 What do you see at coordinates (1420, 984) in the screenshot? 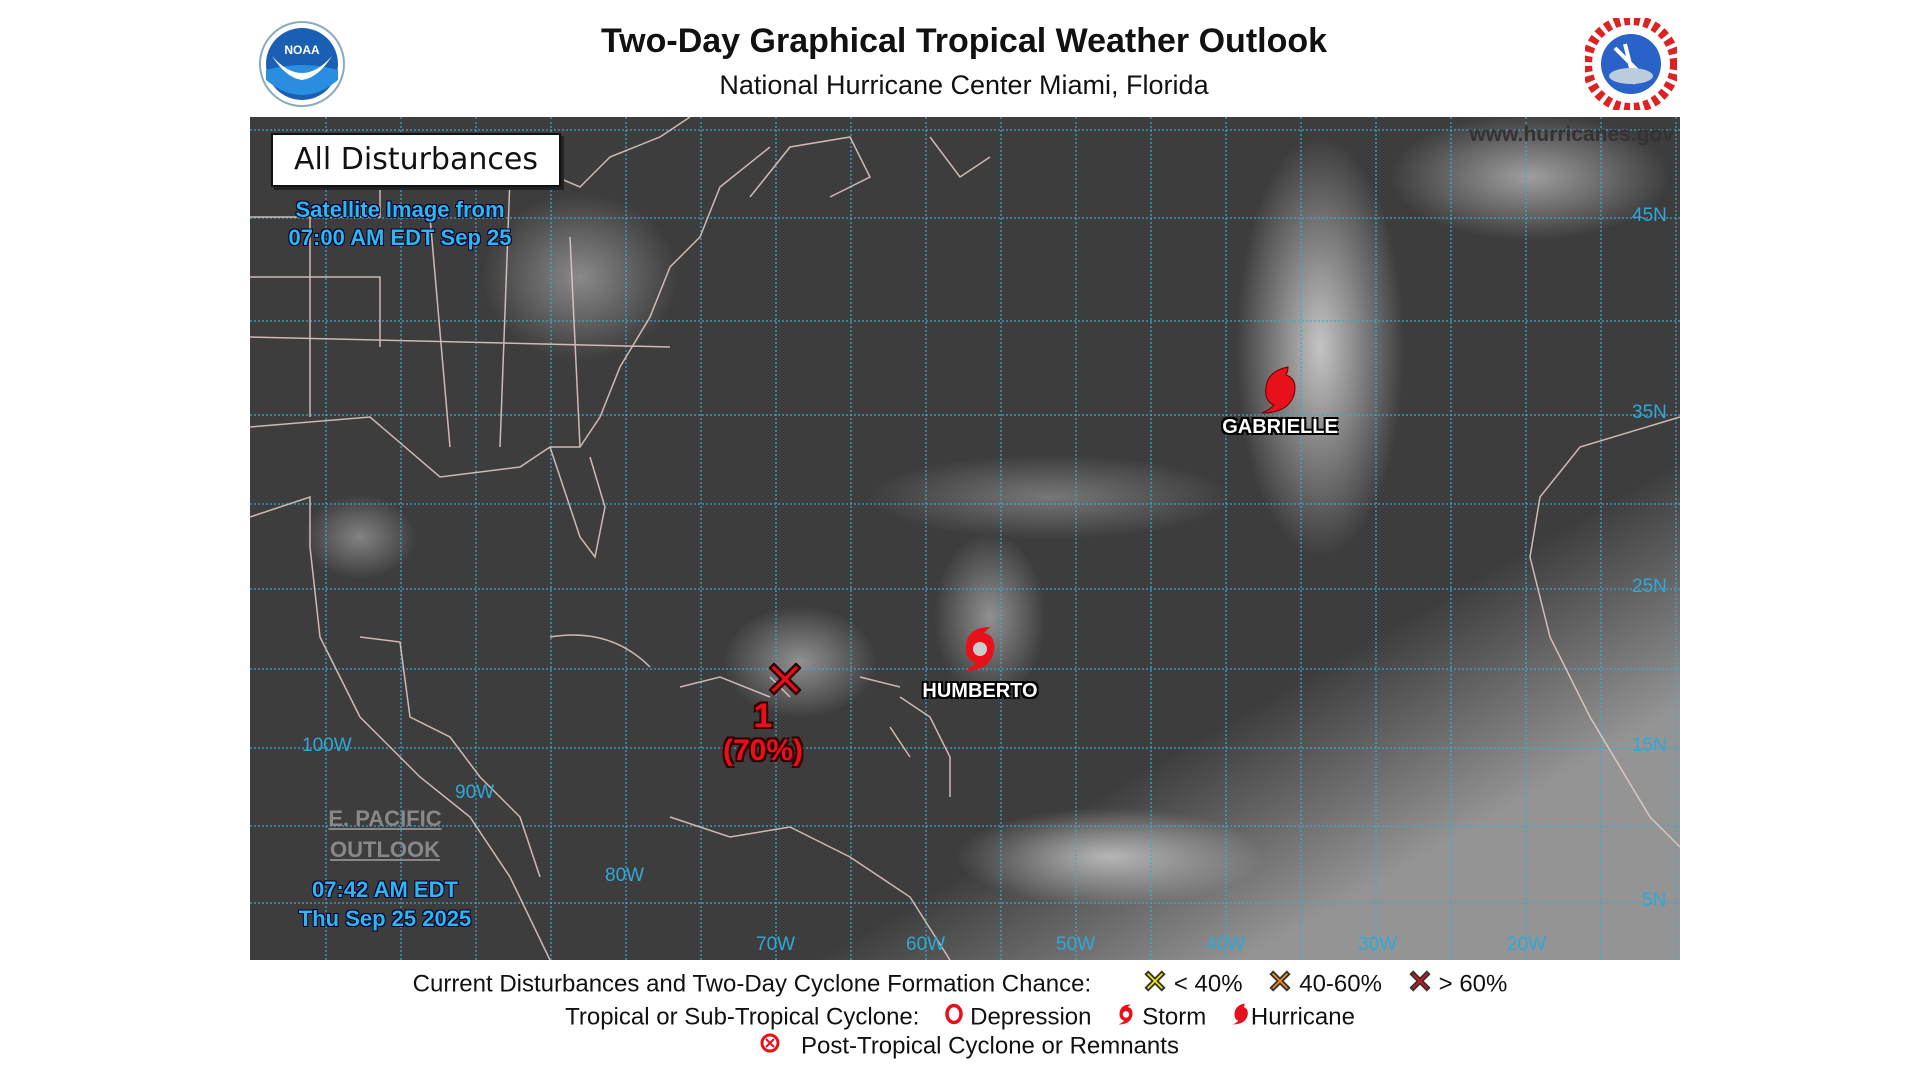
I see `x-red-icon` at bounding box center [1420, 984].